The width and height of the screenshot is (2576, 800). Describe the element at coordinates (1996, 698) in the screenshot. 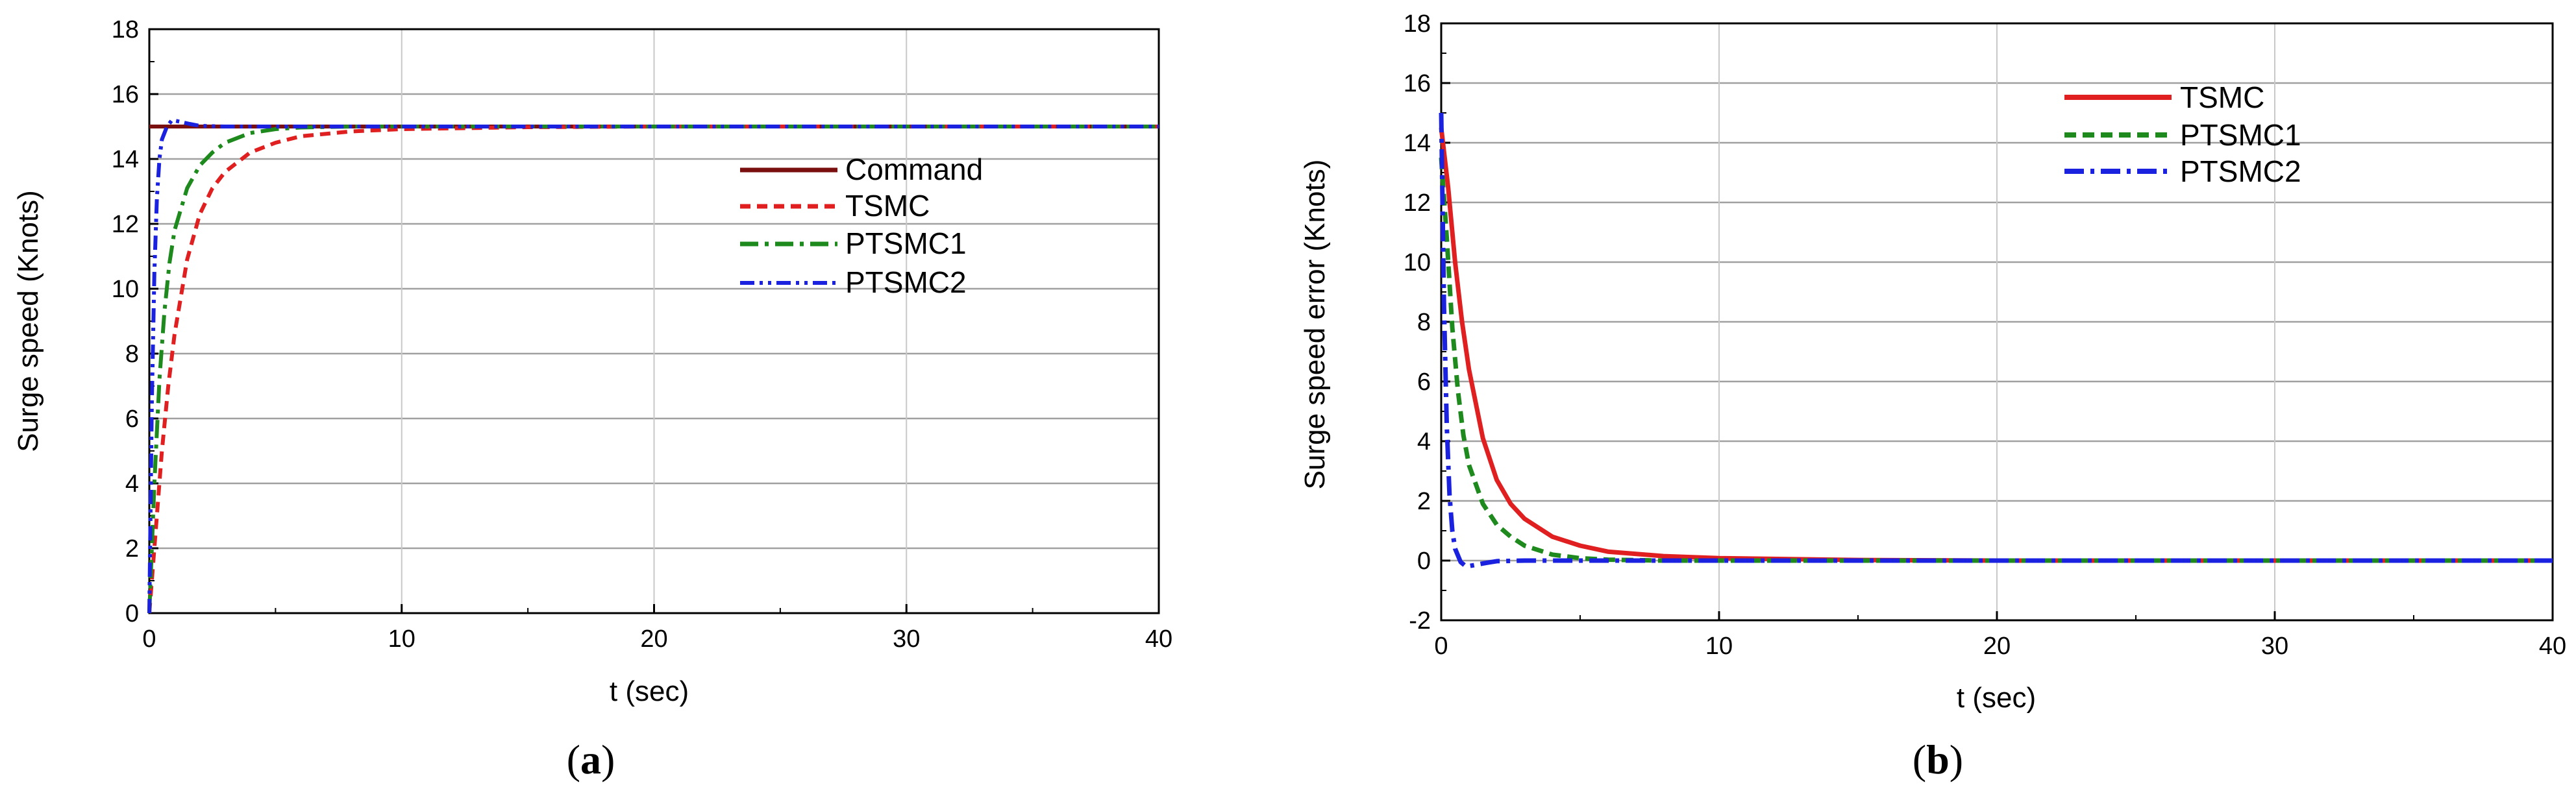

I see `chart-b-x-axis-label: t (sec)` at that location.